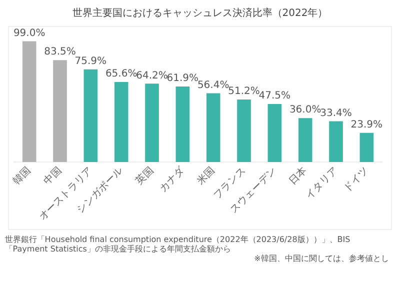 The height and width of the screenshot is (300, 400). What do you see at coordinates (305, 110) in the screenshot?
I see `data-label: 36.0%` at bounding box center [305, 110].